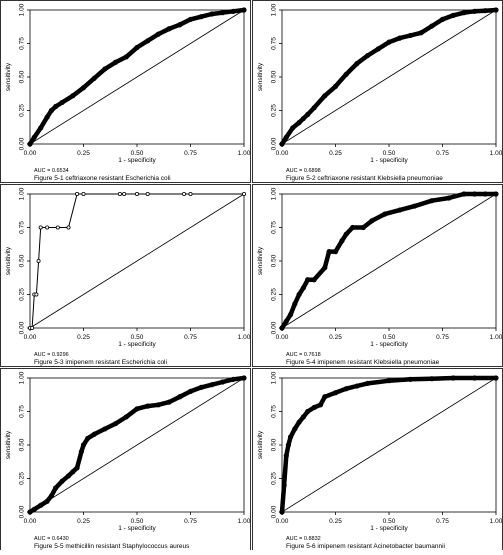 The width and height of the screenshot is (503, 555). I want to click on auc-value: AUC = 0.9296, so click(51, 355).